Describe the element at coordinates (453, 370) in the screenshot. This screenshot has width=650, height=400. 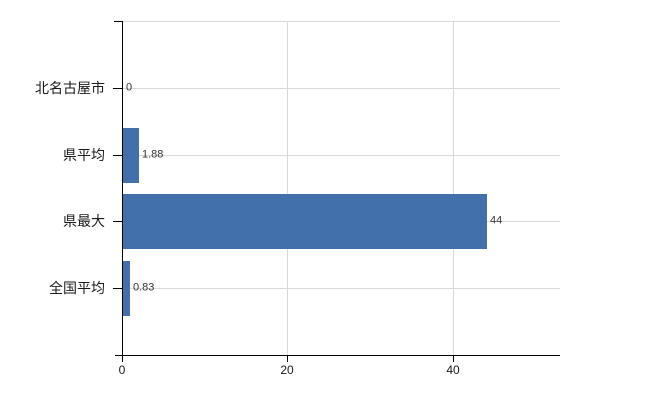
I see `x-tick-label: 40` at that location.